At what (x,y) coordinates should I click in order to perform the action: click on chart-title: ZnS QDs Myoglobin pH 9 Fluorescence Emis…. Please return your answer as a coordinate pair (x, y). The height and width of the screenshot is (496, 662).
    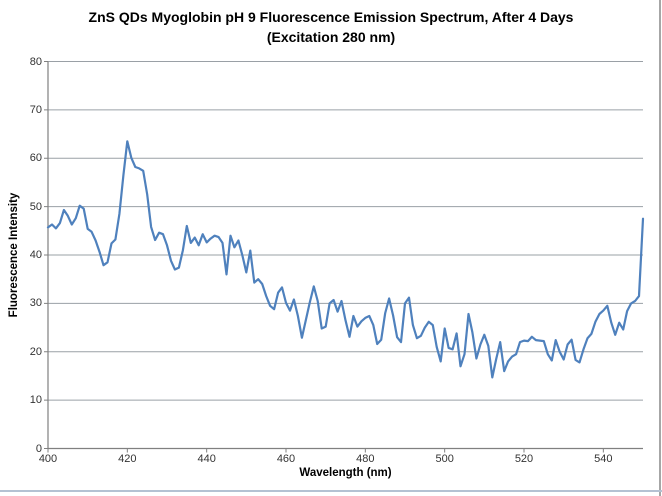
    Looking at the image, I should click on (331, 17).